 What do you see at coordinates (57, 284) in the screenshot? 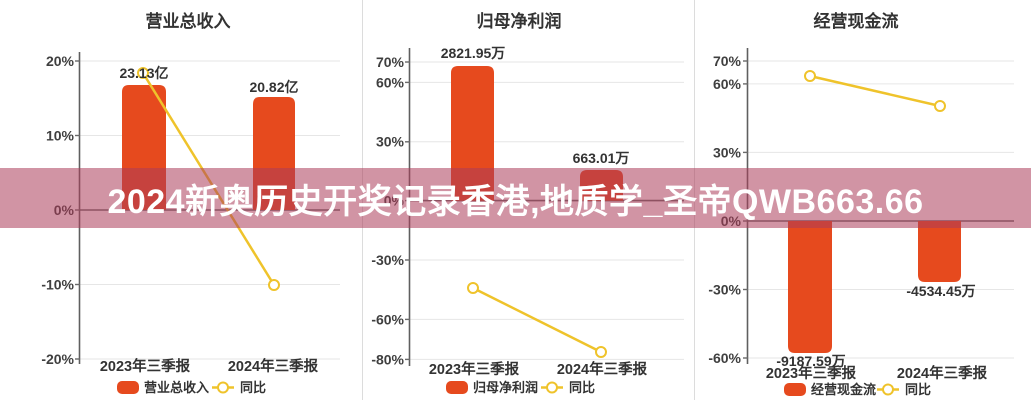
I see `y-tick-label: -10%` at bounding box center [57, 284].